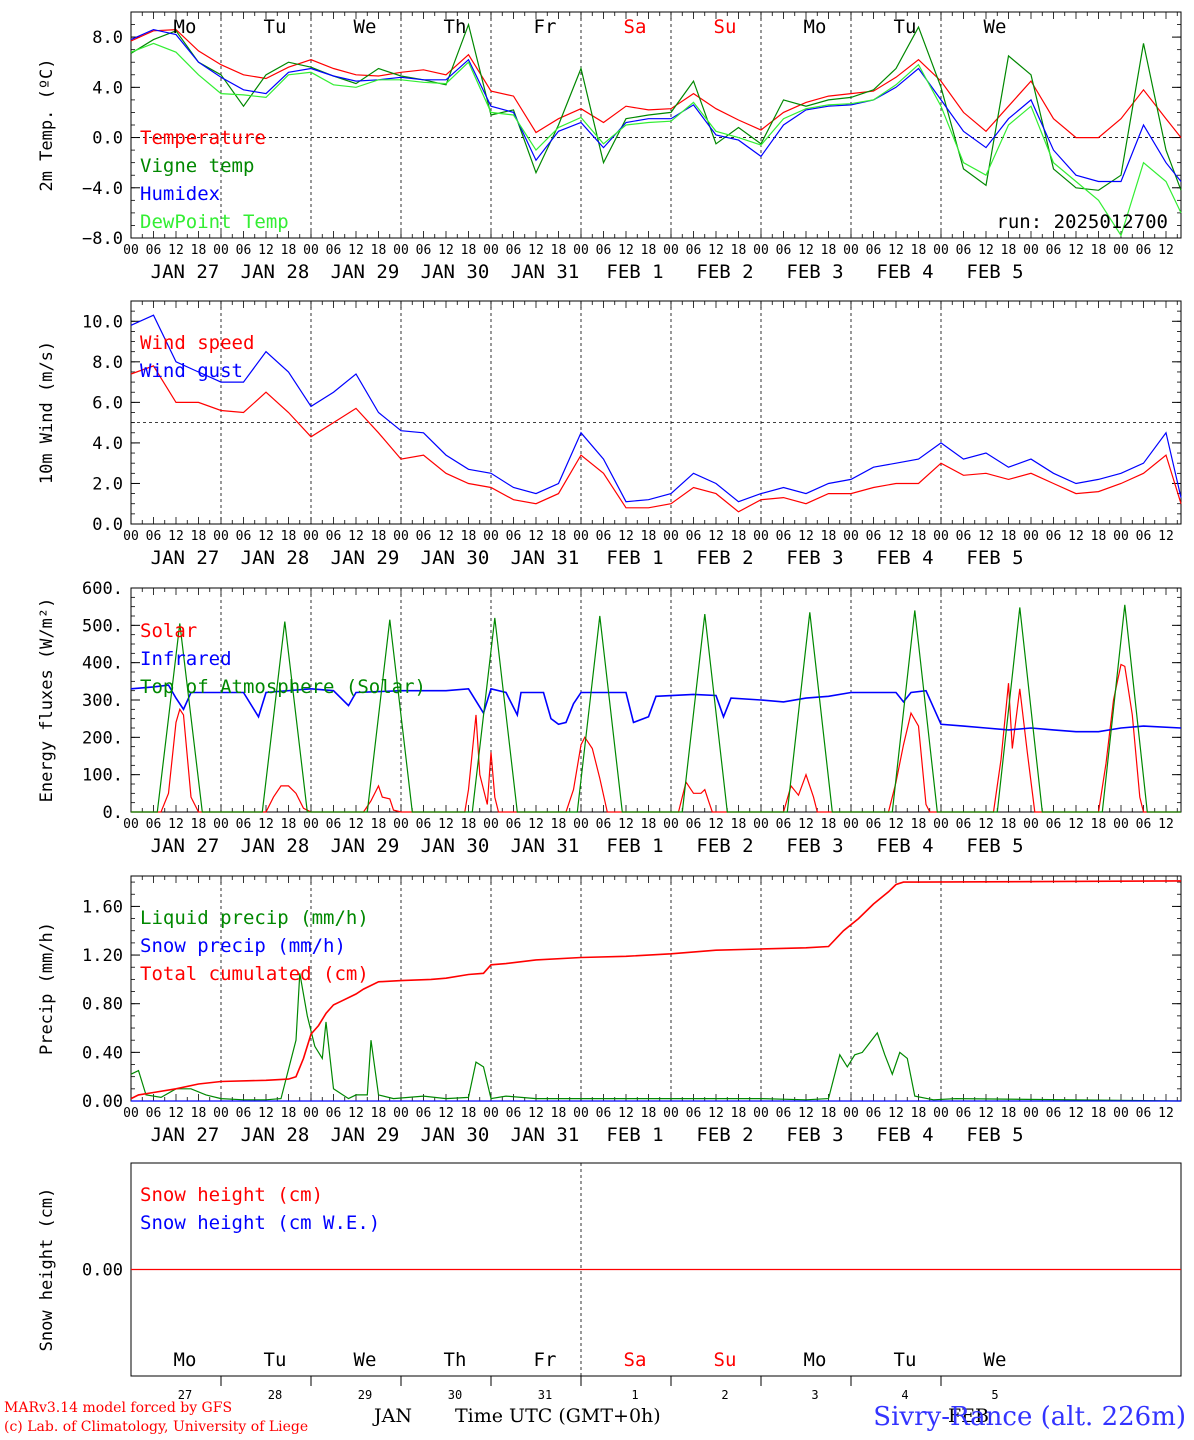 The image size is (1194, 1440). What do you see at coordinates (275, 846) in the screenshot?
I see `date-label: JAN 28` at bounding box center [275, 846].